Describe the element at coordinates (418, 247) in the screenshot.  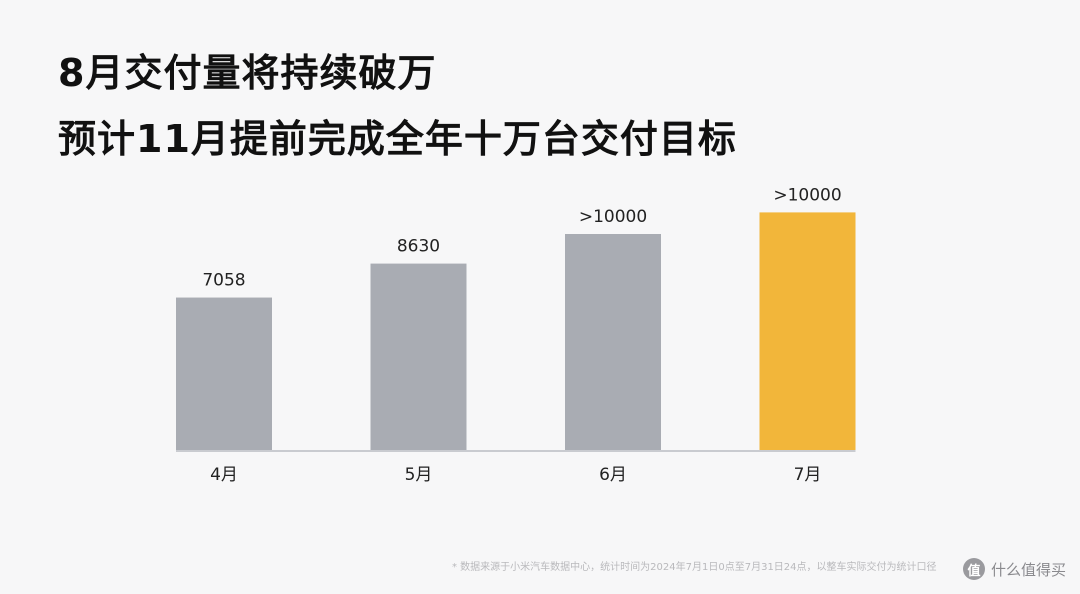
I see `data-label-2: 8630` at that location.